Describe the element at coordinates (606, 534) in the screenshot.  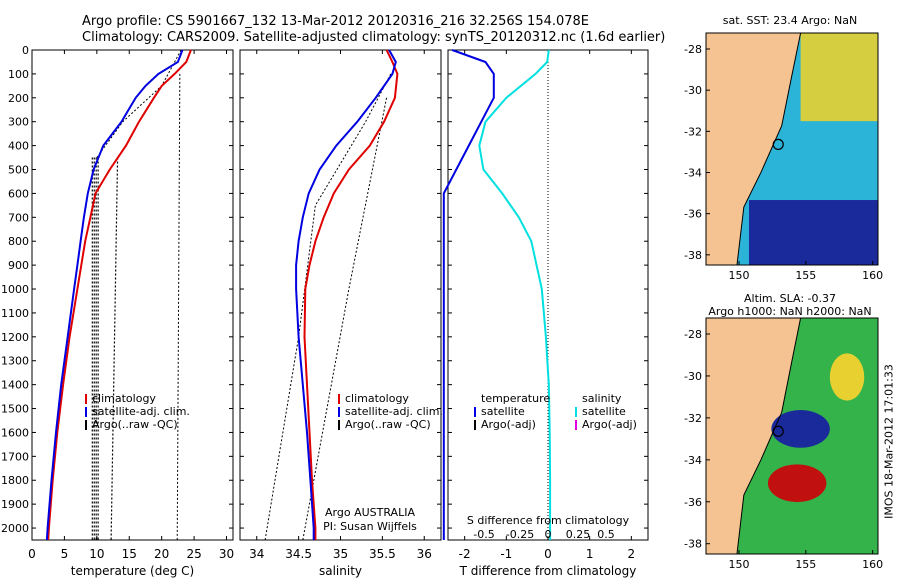
I see `s-diff-tick: 0.5` at that location.